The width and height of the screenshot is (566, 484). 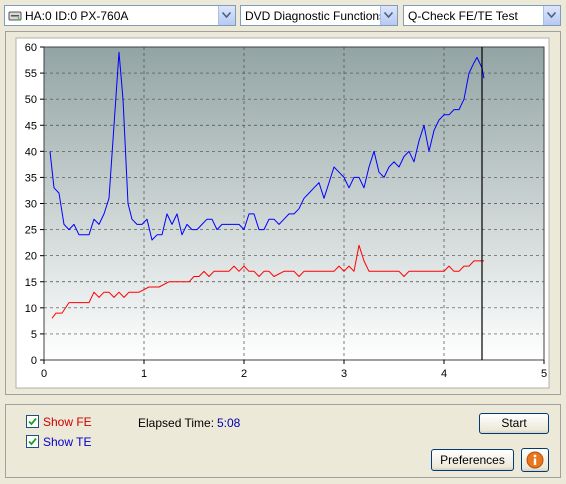 I want to click on y-tick-label: 50, so click(x=31, y=100).